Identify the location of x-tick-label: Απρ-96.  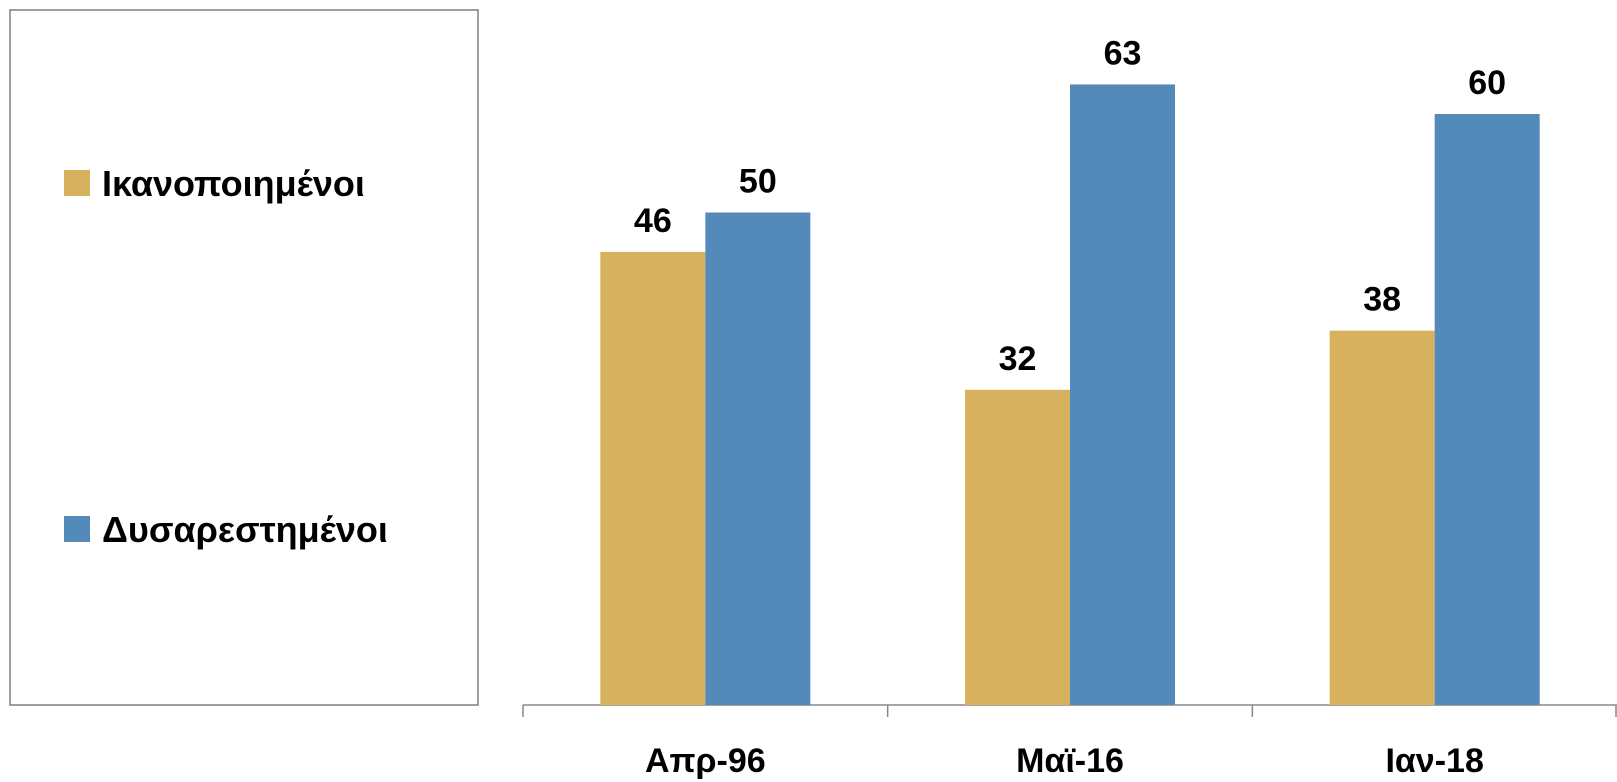
(705, 761).